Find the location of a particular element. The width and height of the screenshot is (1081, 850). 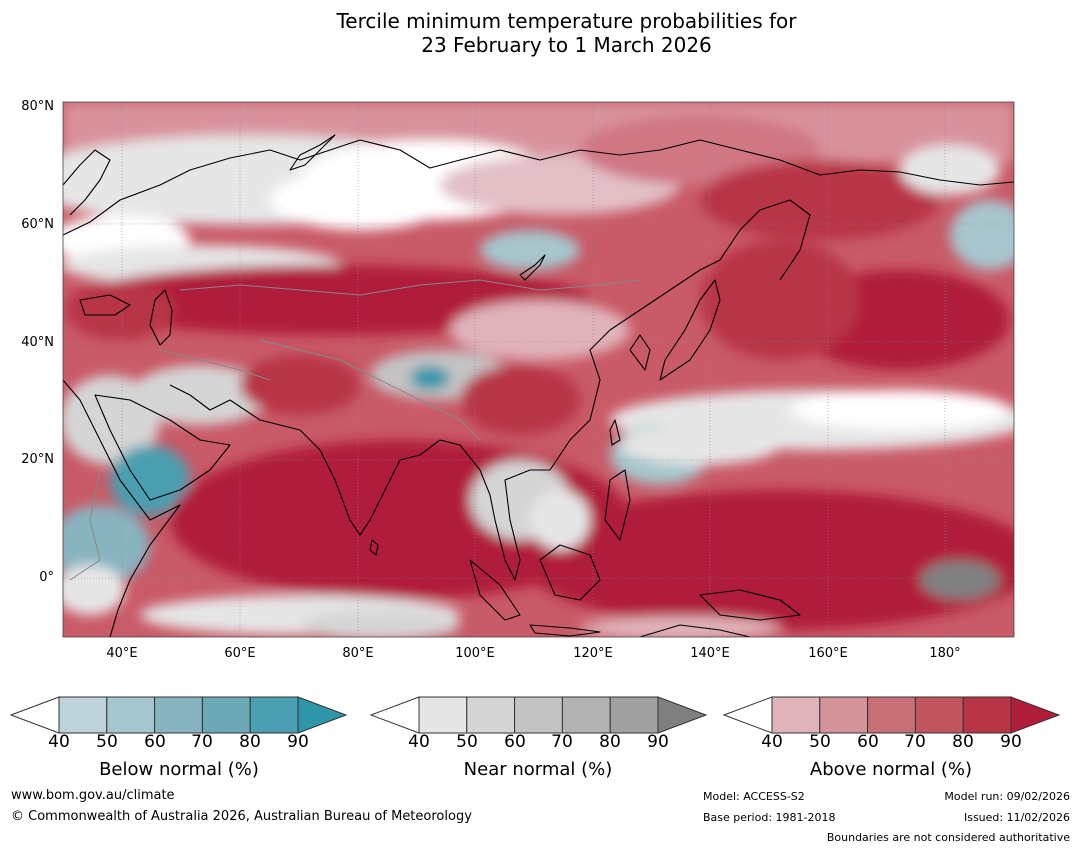

lon-label-160e: 160°E is located at coordinates (828, 653).